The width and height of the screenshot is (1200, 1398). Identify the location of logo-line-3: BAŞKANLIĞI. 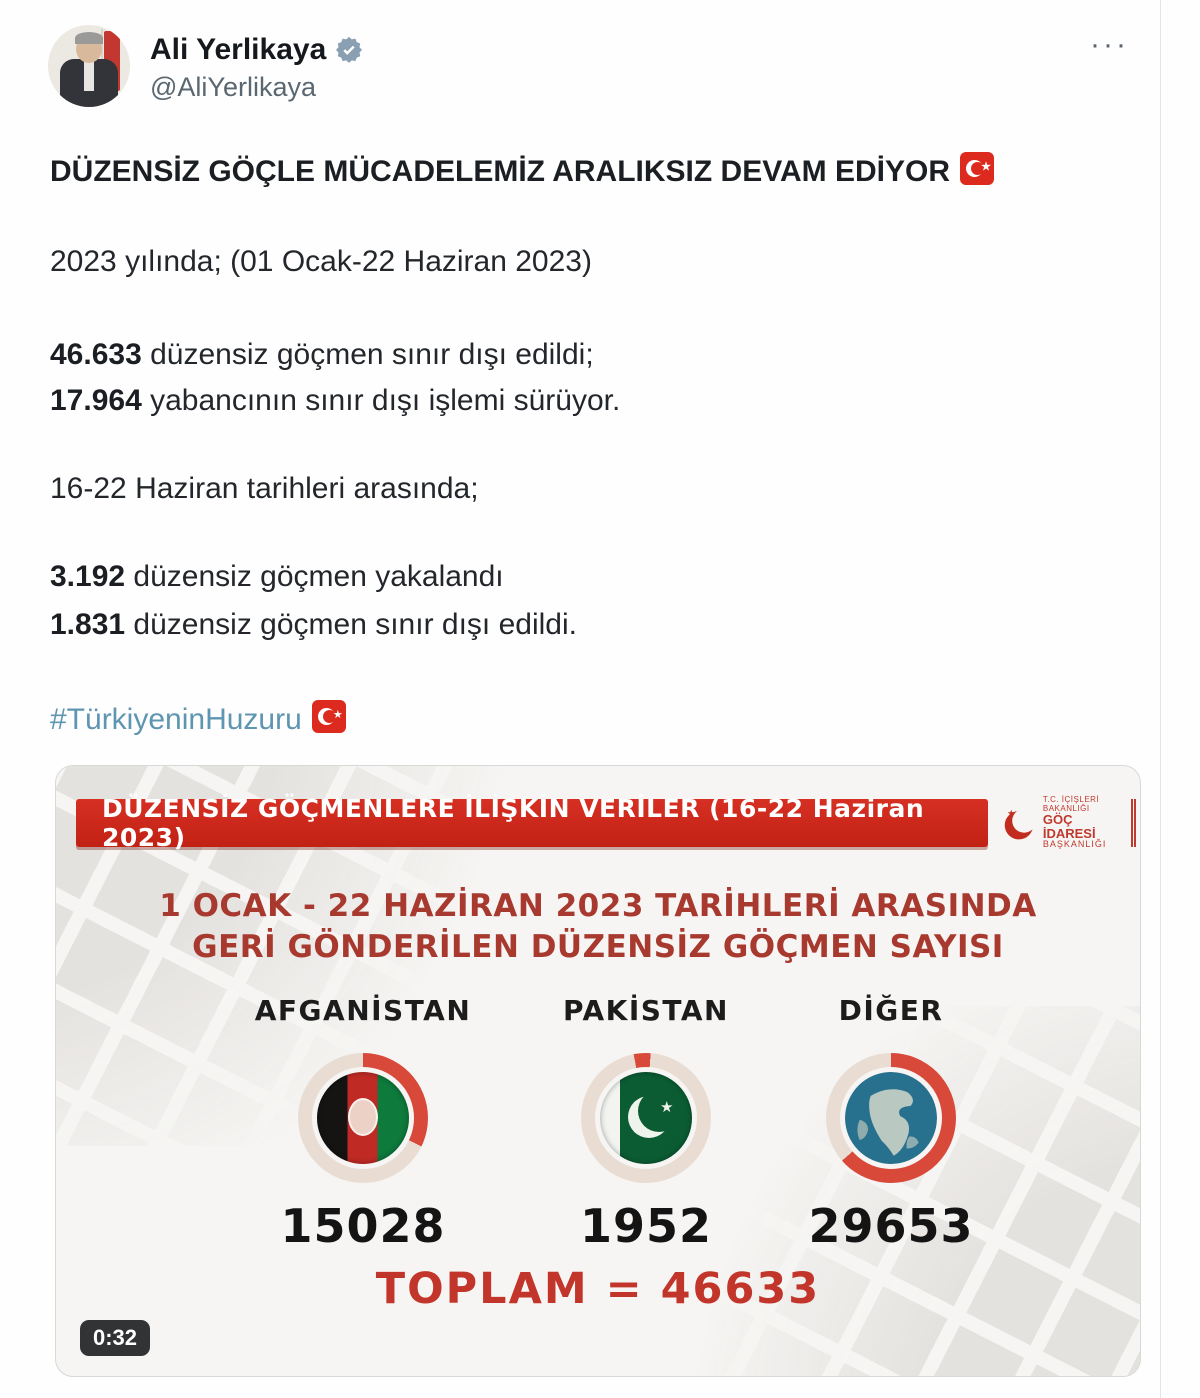
(1074, 844).